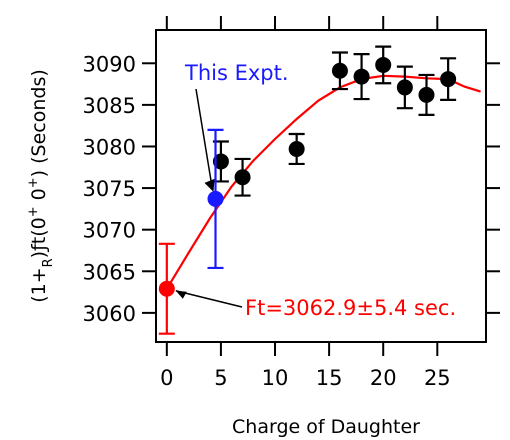 The height and width of the screenshot is (440, 510). I want to click on annotation-arrowhead-ft, so click(181, 294).